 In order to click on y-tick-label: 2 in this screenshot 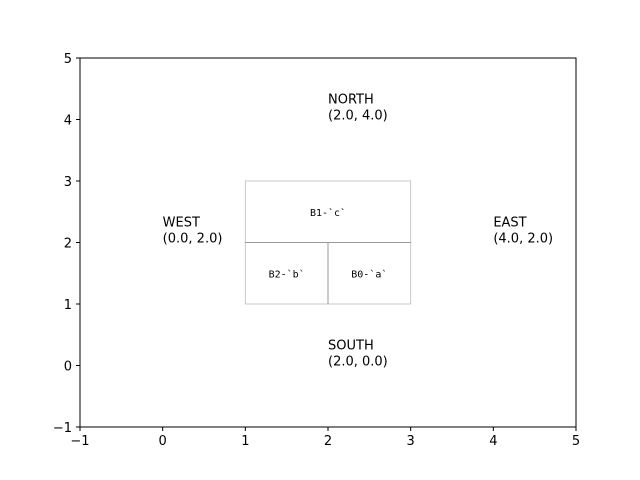, I will do `click(68, 244)`.